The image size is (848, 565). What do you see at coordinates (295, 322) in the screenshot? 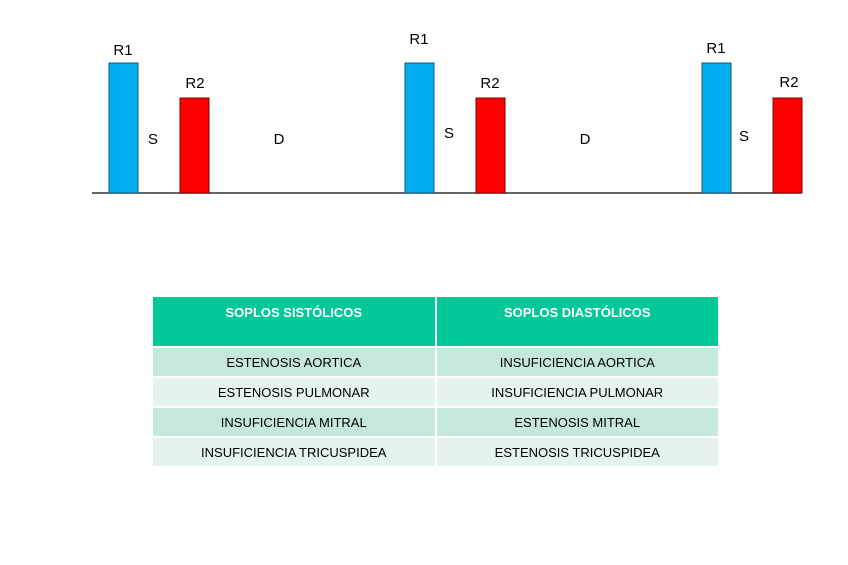
I see `header-systolic: SOPLOS SISTÓLICOS` at bounding box center [295, 322].